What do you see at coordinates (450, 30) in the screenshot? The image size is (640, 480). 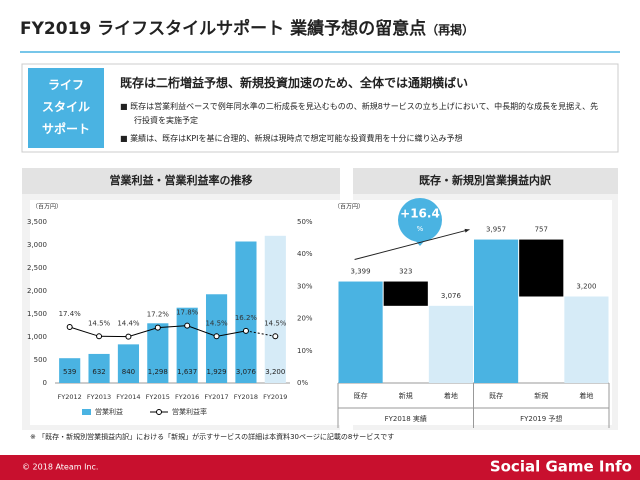 I see `title-suffix: （再掲）` at bounding box center [450, 30].